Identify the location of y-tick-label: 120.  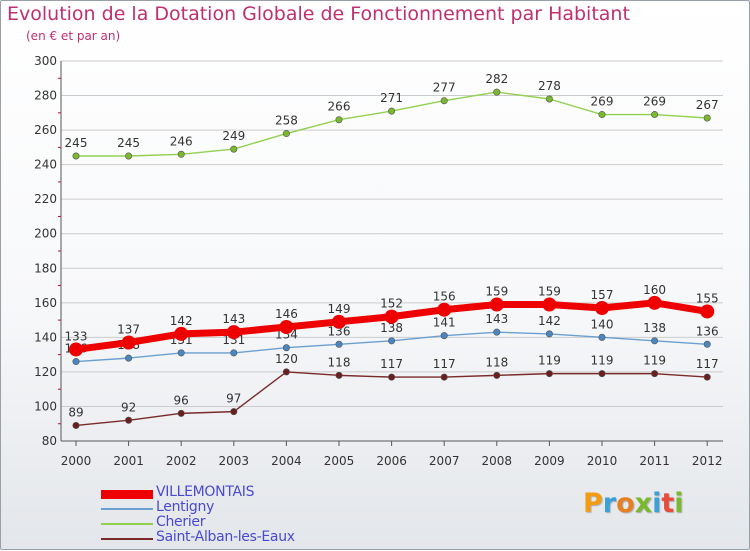
(45, 372).